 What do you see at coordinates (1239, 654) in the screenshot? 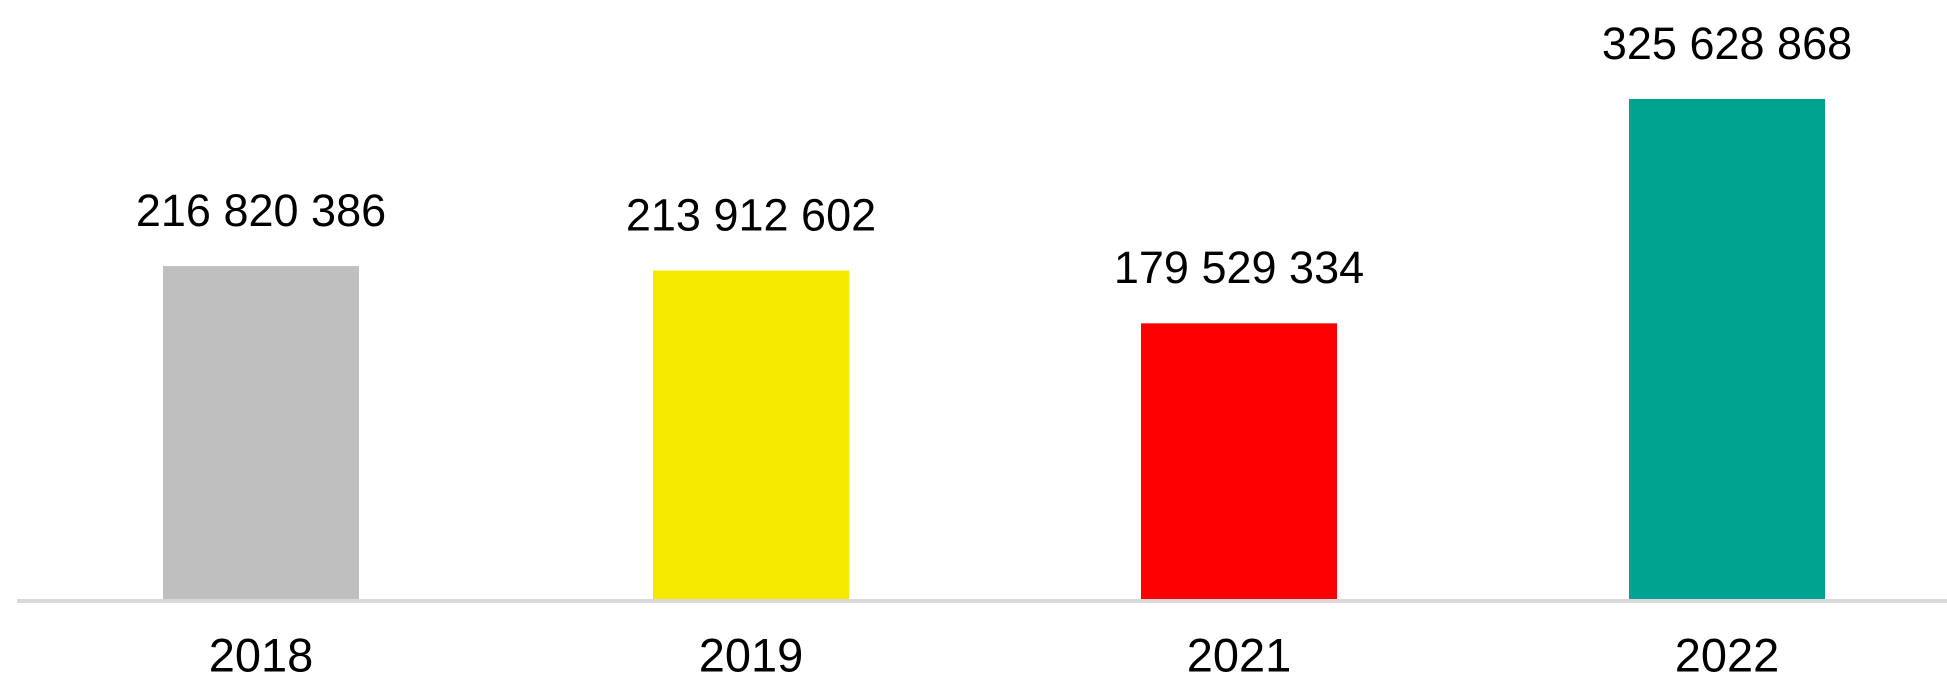
I see `x-tick-label: 2021` at bounding box center [1239, 654].